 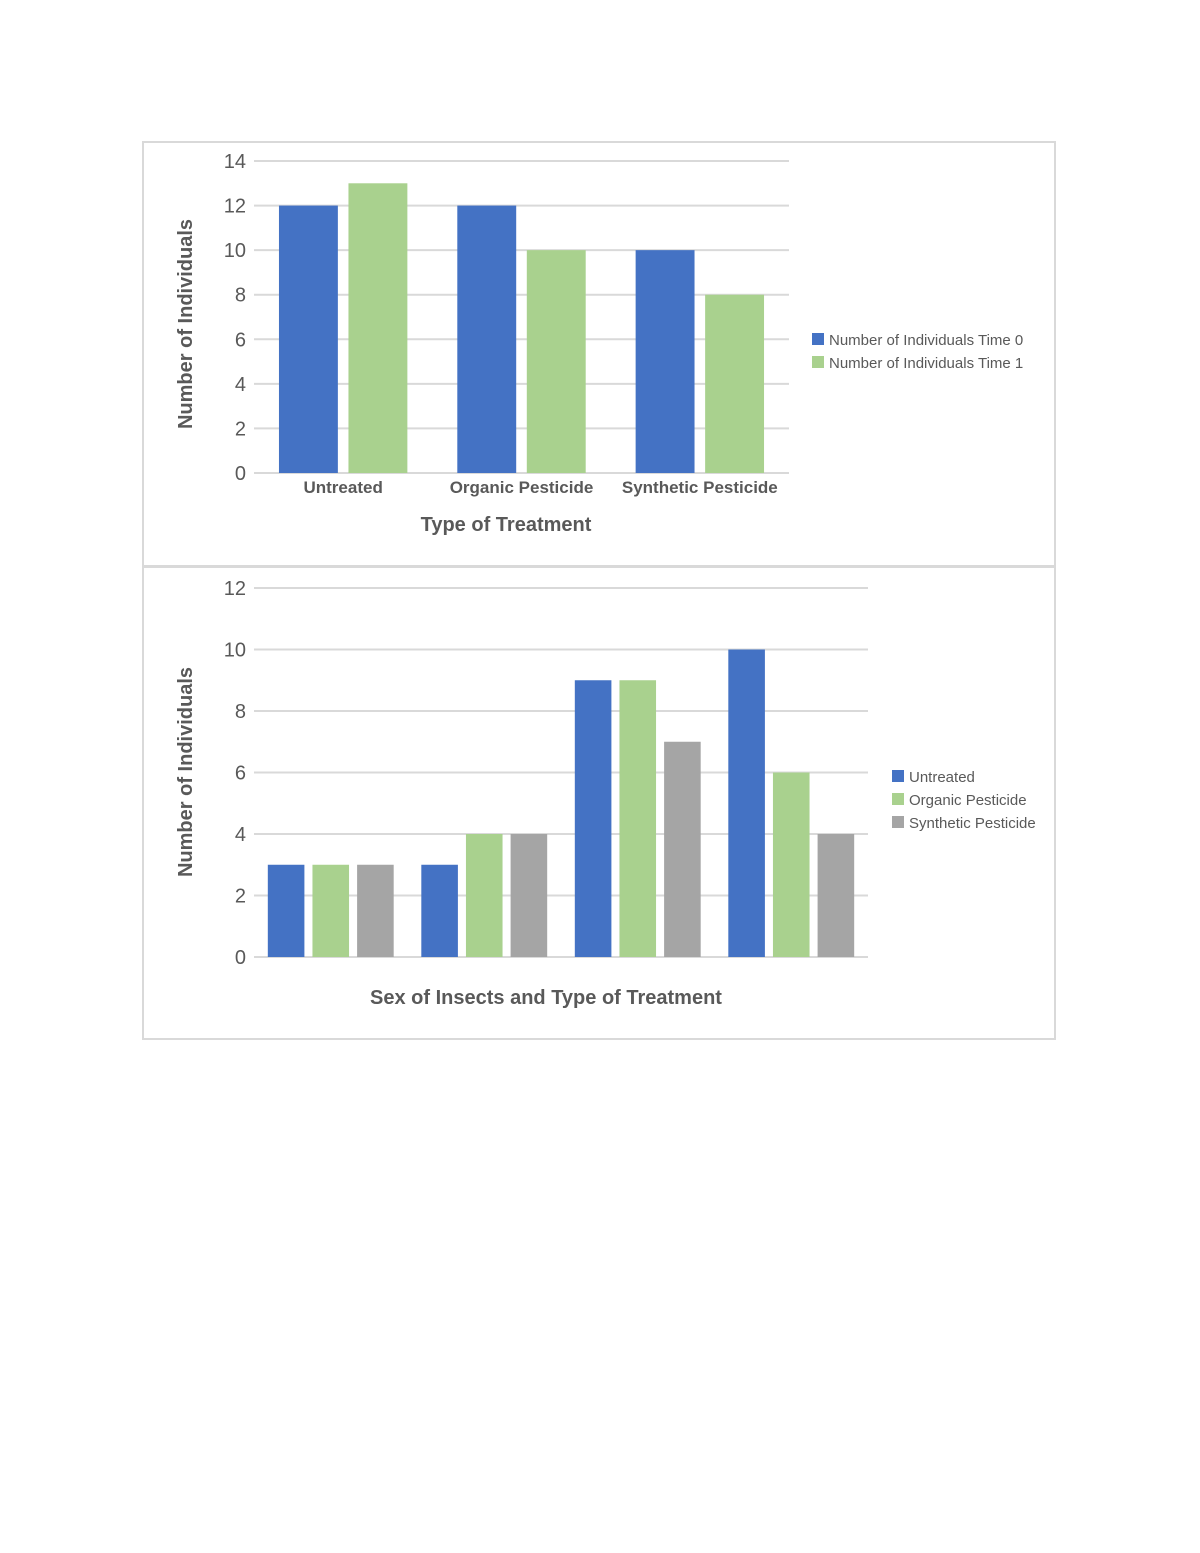 What do you see at coordinates (546, 998) in the screenshot?
I see `chart-2-x-axis-title: Sex of Insects and Type of Treatment` at bounding box center [546, 998].